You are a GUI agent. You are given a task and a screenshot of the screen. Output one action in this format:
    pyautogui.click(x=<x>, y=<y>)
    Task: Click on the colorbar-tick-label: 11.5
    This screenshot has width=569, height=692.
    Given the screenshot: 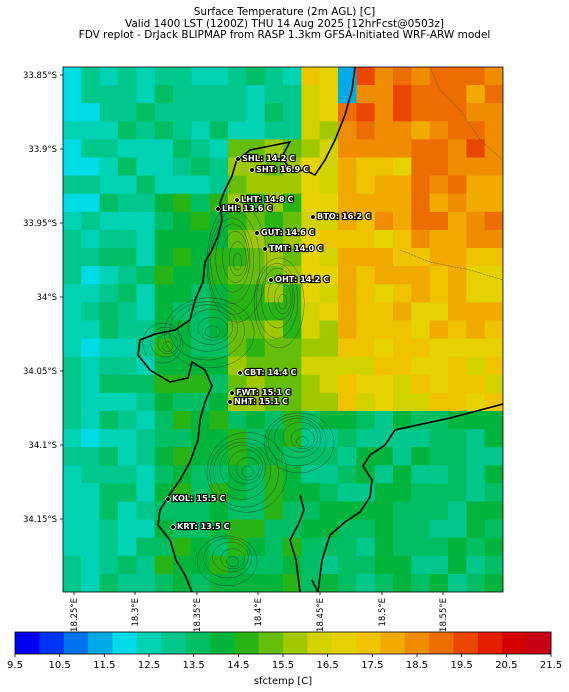 What is the action you would take?
    pyautogui.click(x=104, y=665)
    